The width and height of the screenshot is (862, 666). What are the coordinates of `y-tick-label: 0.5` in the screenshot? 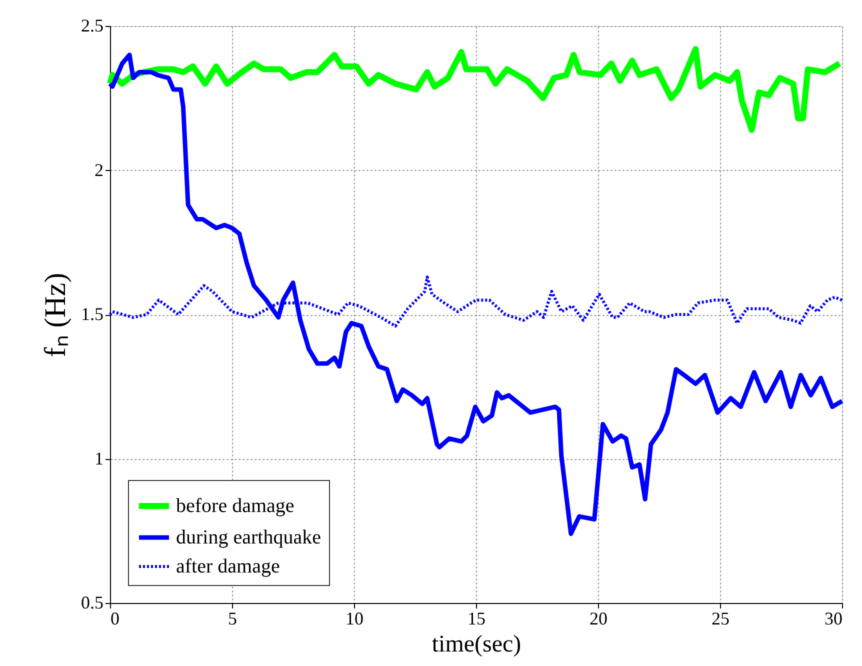 It's located at (92, 602).